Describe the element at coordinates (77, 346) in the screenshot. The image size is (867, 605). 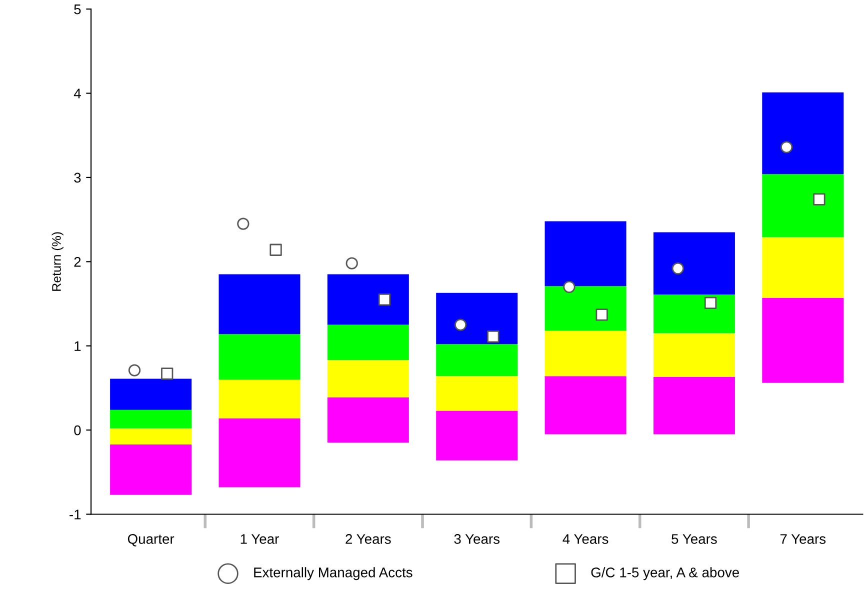
I see `y-tick-label: 1` at that location.